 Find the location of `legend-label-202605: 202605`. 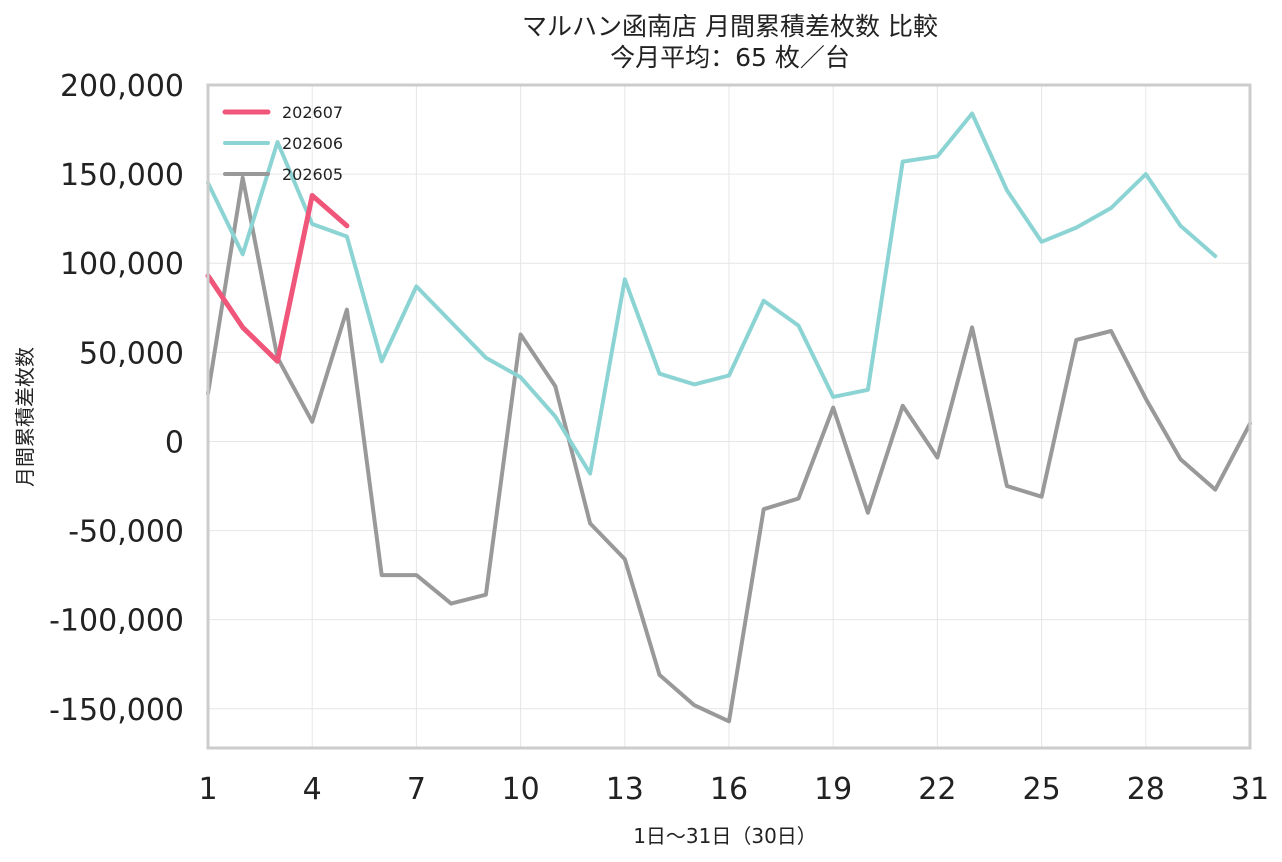

legend-label-202605: 202605 is located at coordinates (312, 174).